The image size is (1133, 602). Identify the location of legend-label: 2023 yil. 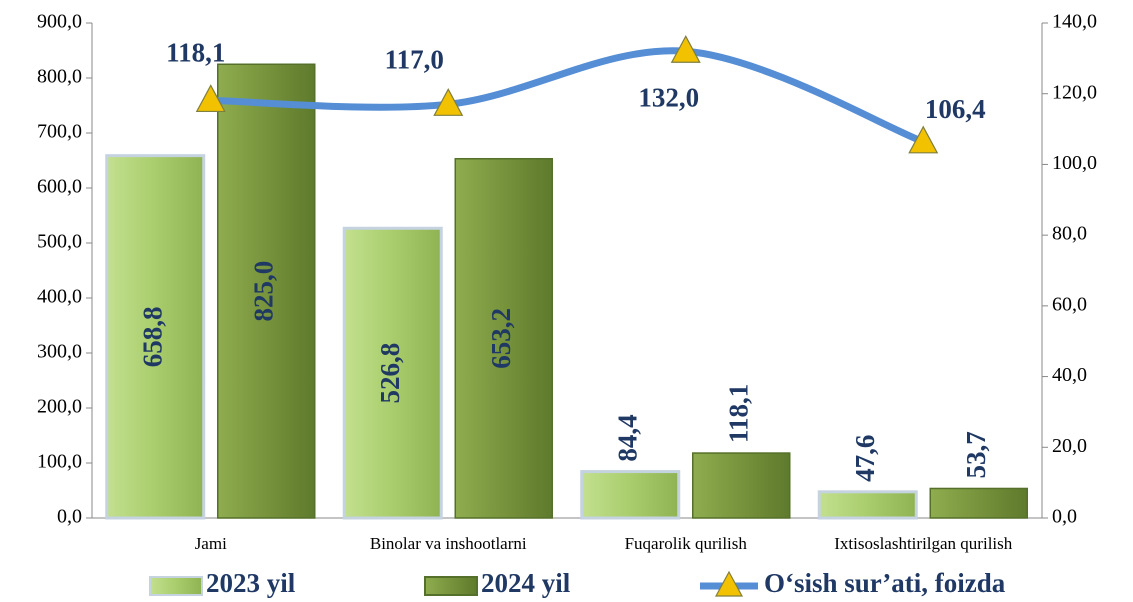
(251, 583).